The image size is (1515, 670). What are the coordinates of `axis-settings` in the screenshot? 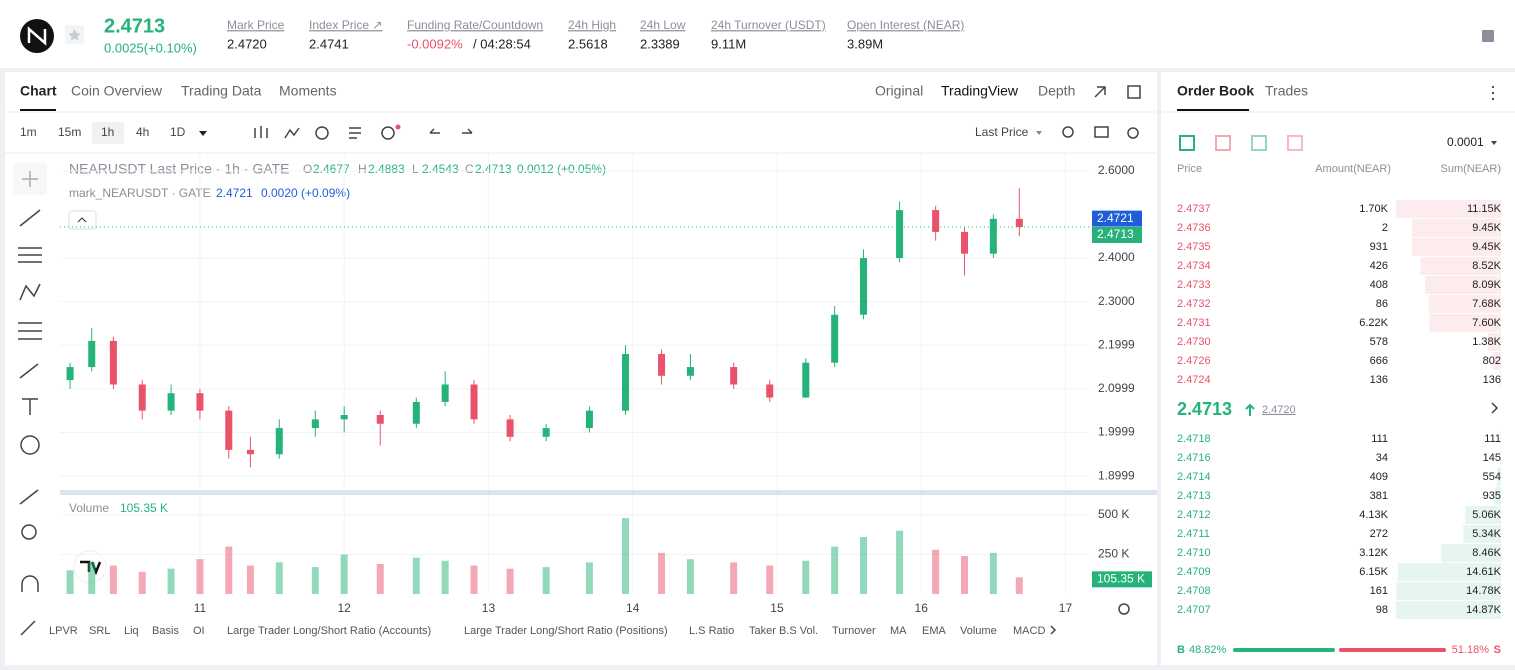 It's located at (1124, 609).